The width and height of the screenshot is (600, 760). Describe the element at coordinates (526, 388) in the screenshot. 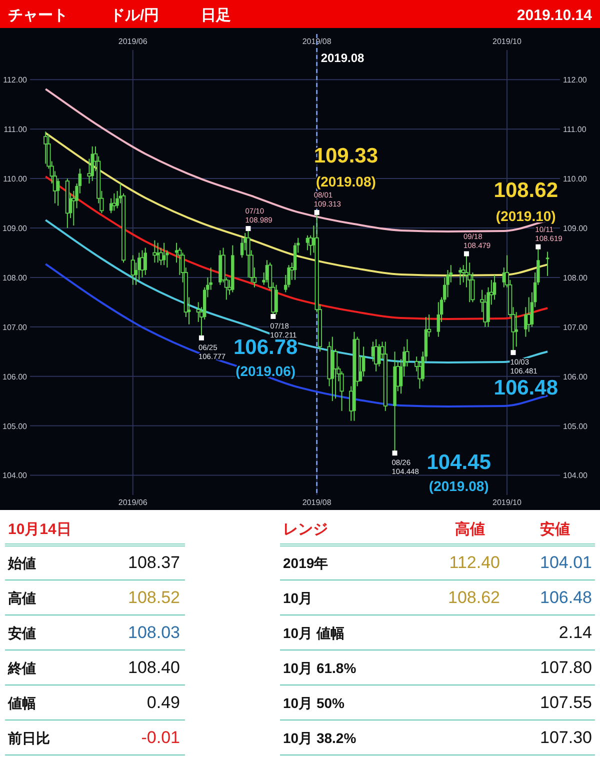

I see `annotation: 106.48` at that location.